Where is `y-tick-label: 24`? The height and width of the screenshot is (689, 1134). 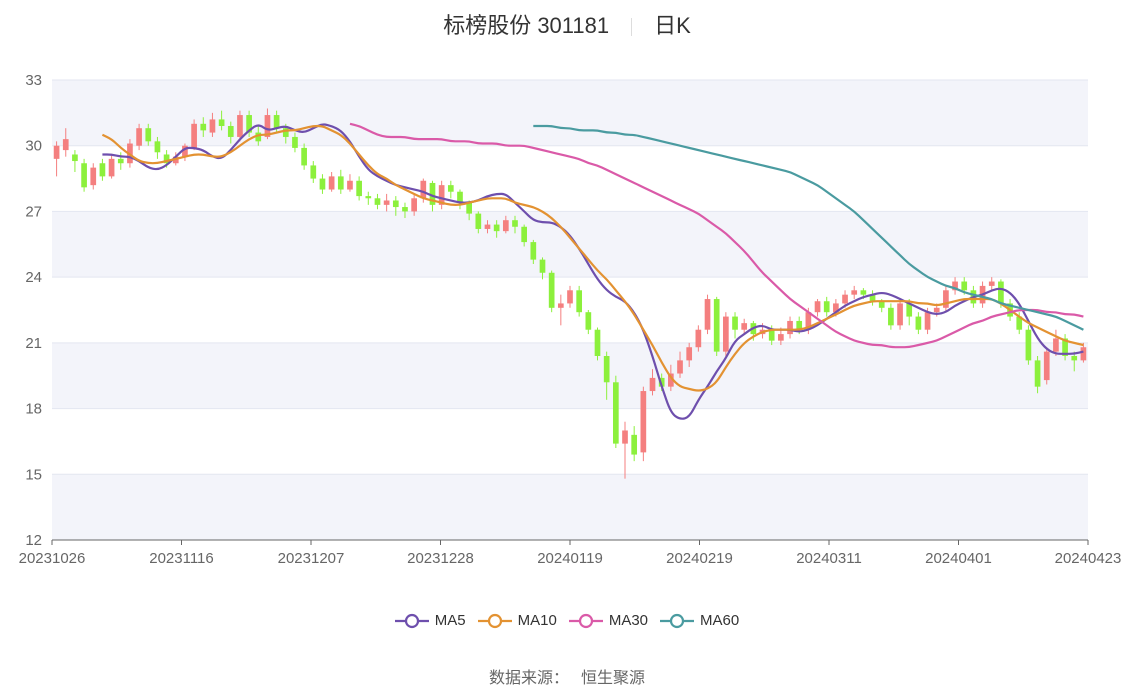 y-tick-label: 24 is located at coordinates (33, 277).